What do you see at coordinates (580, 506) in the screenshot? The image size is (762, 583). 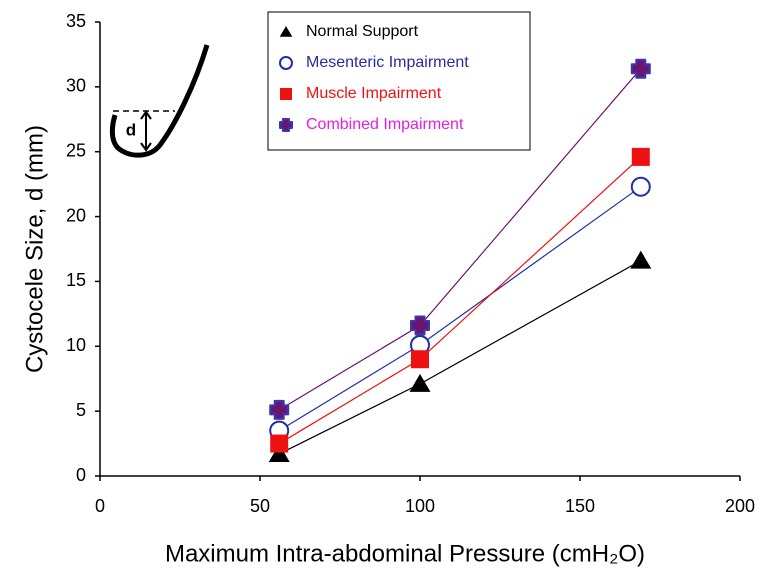 I see `x-tick-label: 150` at bounding box center [580, 506].